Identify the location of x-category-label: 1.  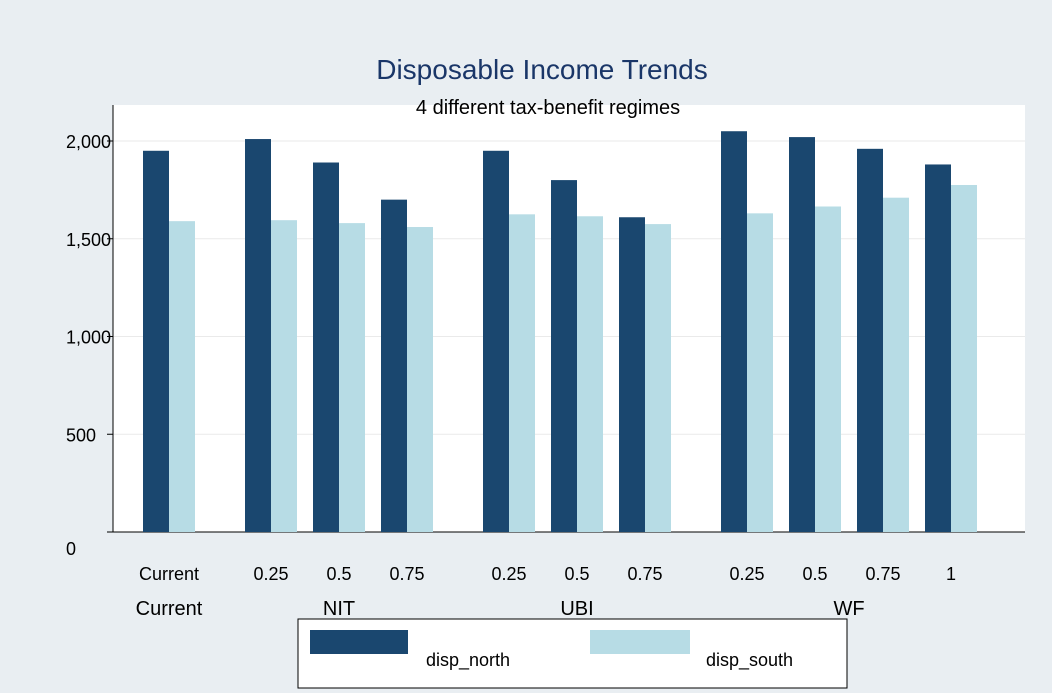
(951, 574).